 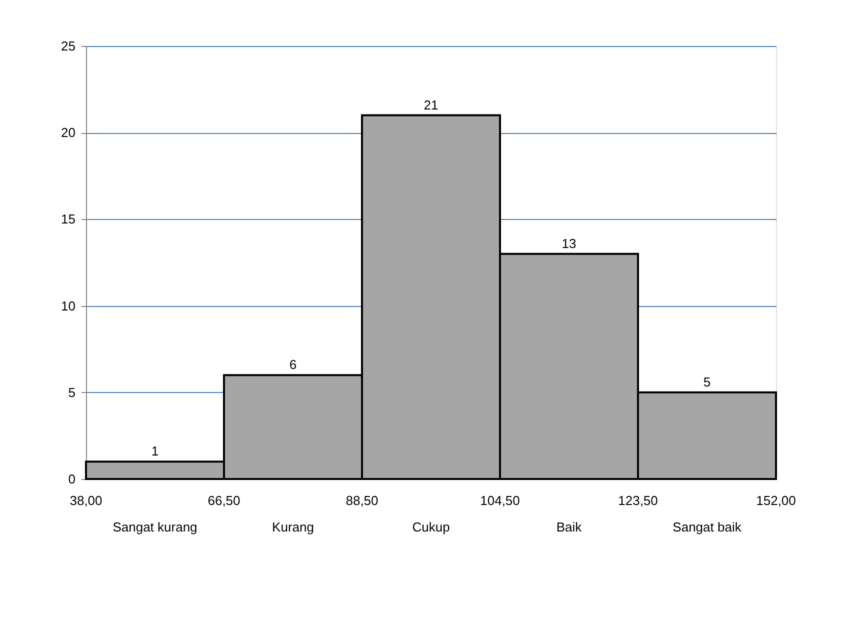 I want to click on text: 66,50, so click(x=224, y=500).